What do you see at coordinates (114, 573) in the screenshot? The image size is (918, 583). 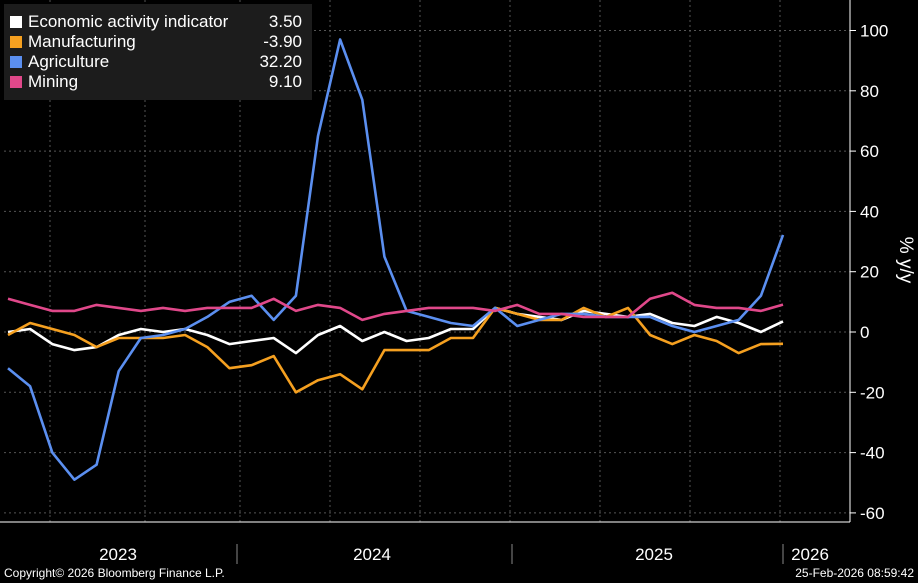 I see `copyright-text: Copyright© 2026 Bloomberg Finance L.P.` at bounding box center [114, 573].